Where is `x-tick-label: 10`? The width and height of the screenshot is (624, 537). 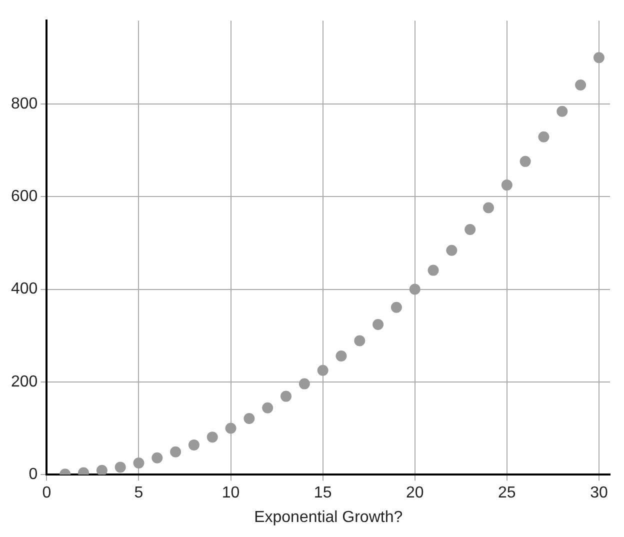 x-tick-label: 10 is located at coordinates (231, 493).